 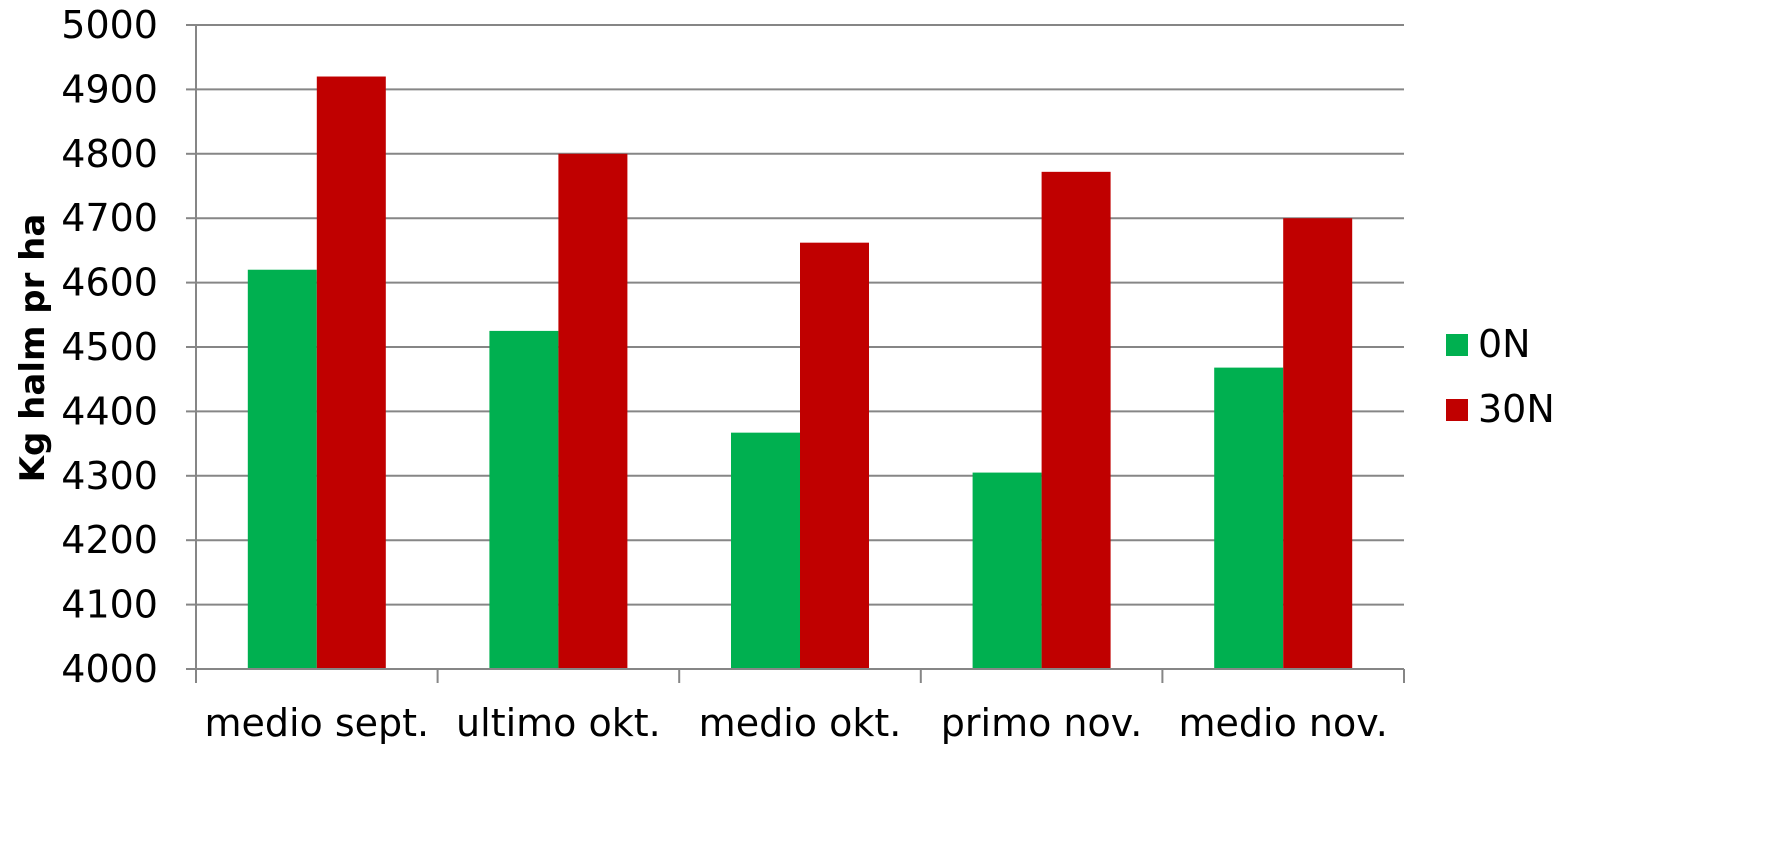 I want to click on legend-label-30n: 30N, so click(x=1516, y=409).